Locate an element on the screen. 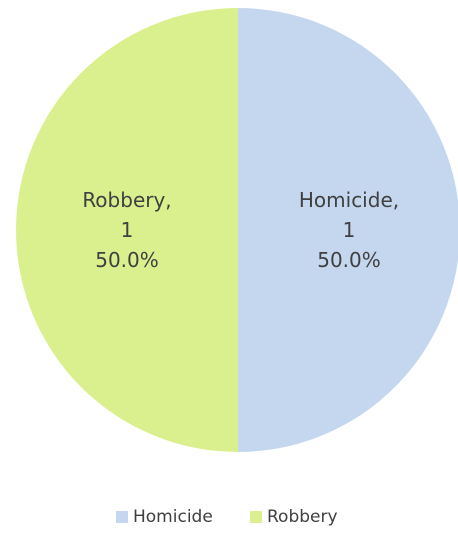 Image resolution: width=458 pixels, height=542 pixels. legend-swatch-robbery is located at coordinates (256, 517).